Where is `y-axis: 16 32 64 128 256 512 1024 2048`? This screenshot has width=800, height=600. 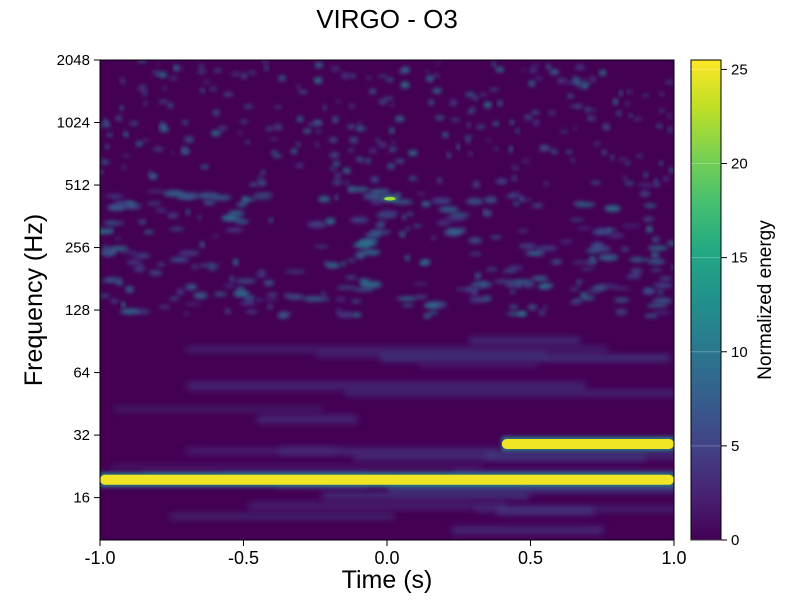
y-axis: 16 32 64 128 256 512 1024 2048 is located at coordinates (78, 279).